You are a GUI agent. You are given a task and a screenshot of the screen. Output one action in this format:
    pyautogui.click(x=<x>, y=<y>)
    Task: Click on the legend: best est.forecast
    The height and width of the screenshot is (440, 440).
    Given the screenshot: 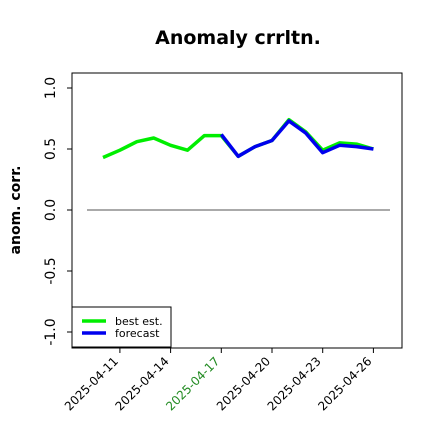 What is the action you would take?
    pyautogui.click(x=121, y=327)
    